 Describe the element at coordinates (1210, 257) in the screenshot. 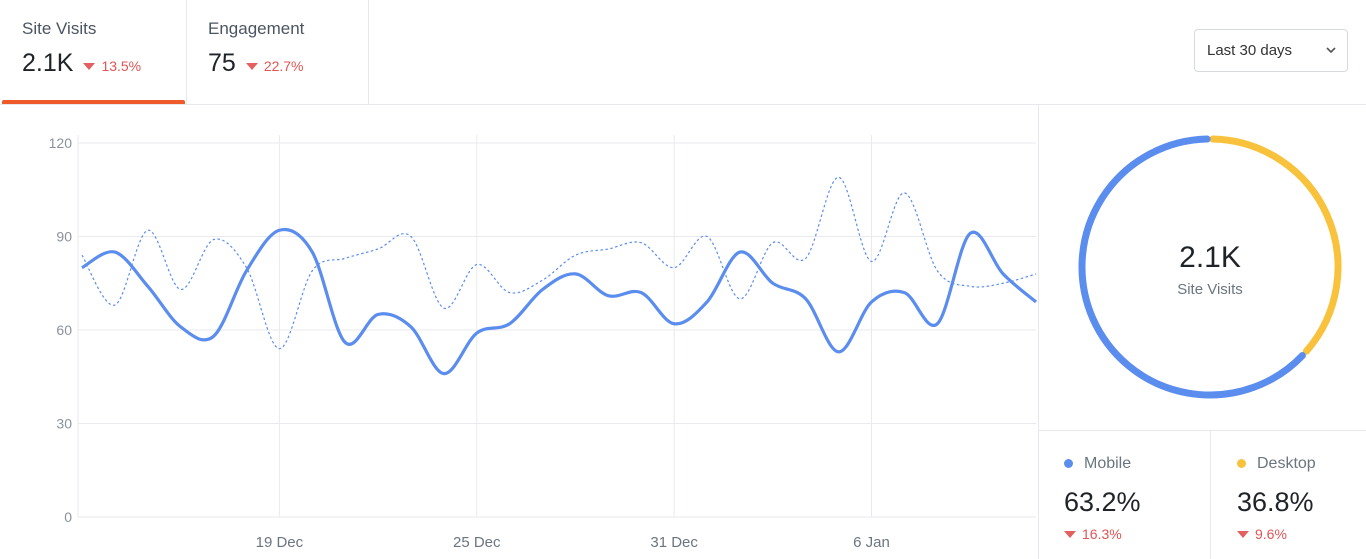

I see `donut-center-value: 2.1K` at that location.